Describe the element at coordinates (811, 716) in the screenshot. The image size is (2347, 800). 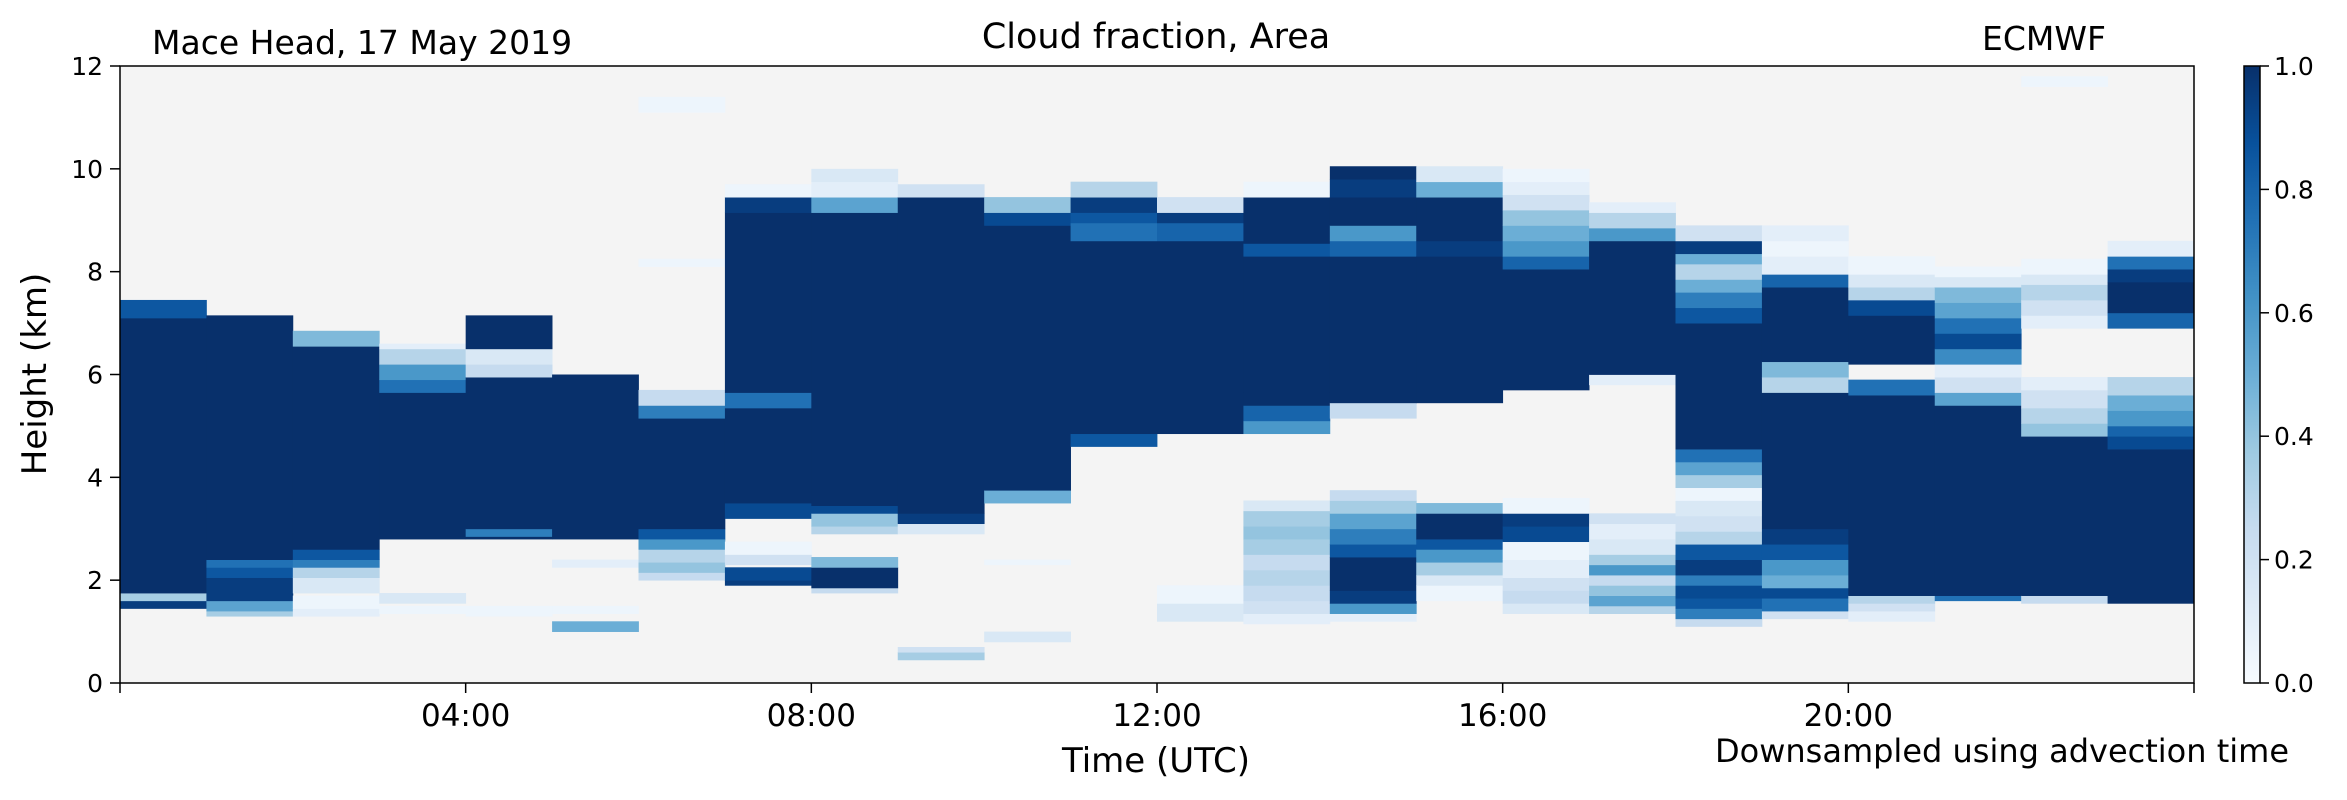
I see `x-tick-label: 08:00` at that location.